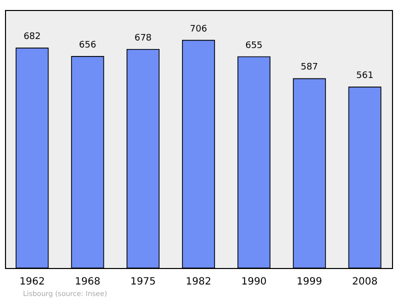  Describe the element at coordinates (309, 67) in the screenshot. I see `data-label: 587` at that location.